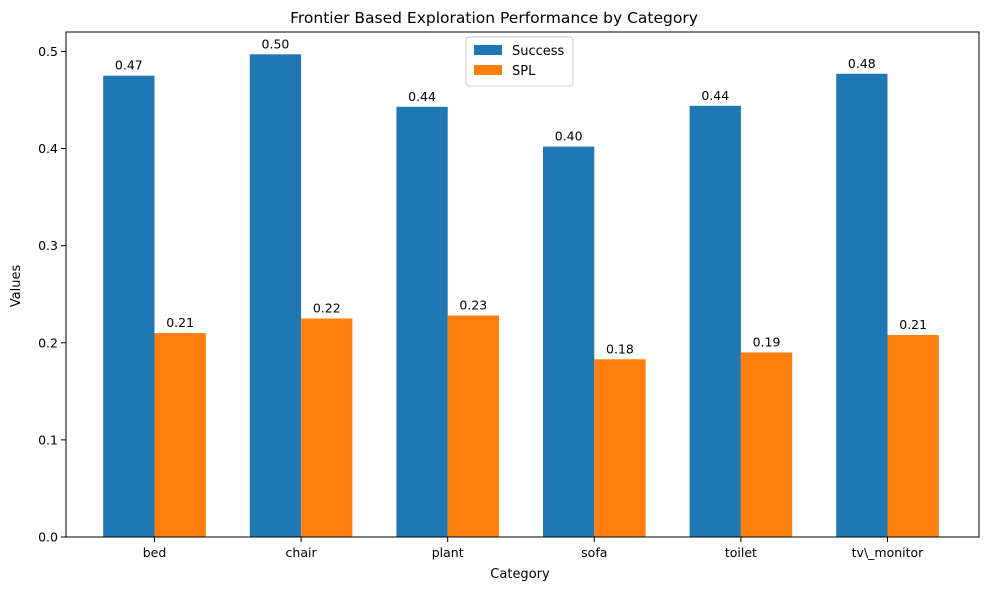 This screenshot has width=989, height=595. Describe the element at coordinates (48, 439) in the screenshot. I see `y-tick-label-1: 0.1` at that location.